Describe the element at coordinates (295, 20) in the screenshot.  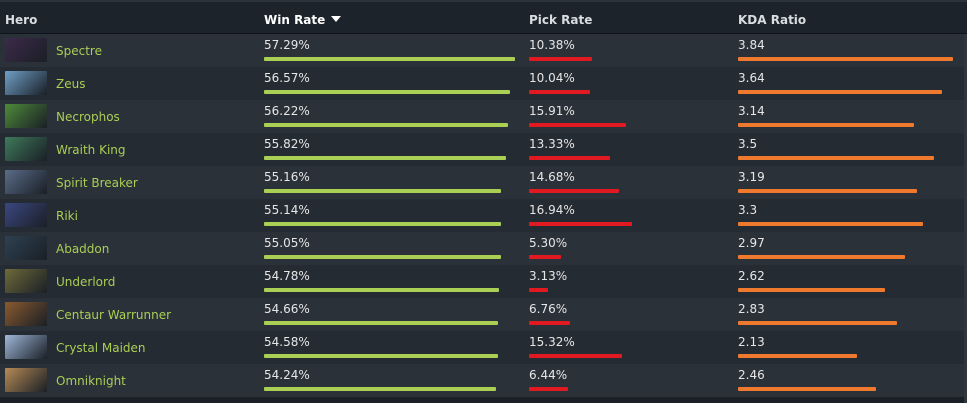
I see `column-header-win-rate-label: Win Rate` at that location.